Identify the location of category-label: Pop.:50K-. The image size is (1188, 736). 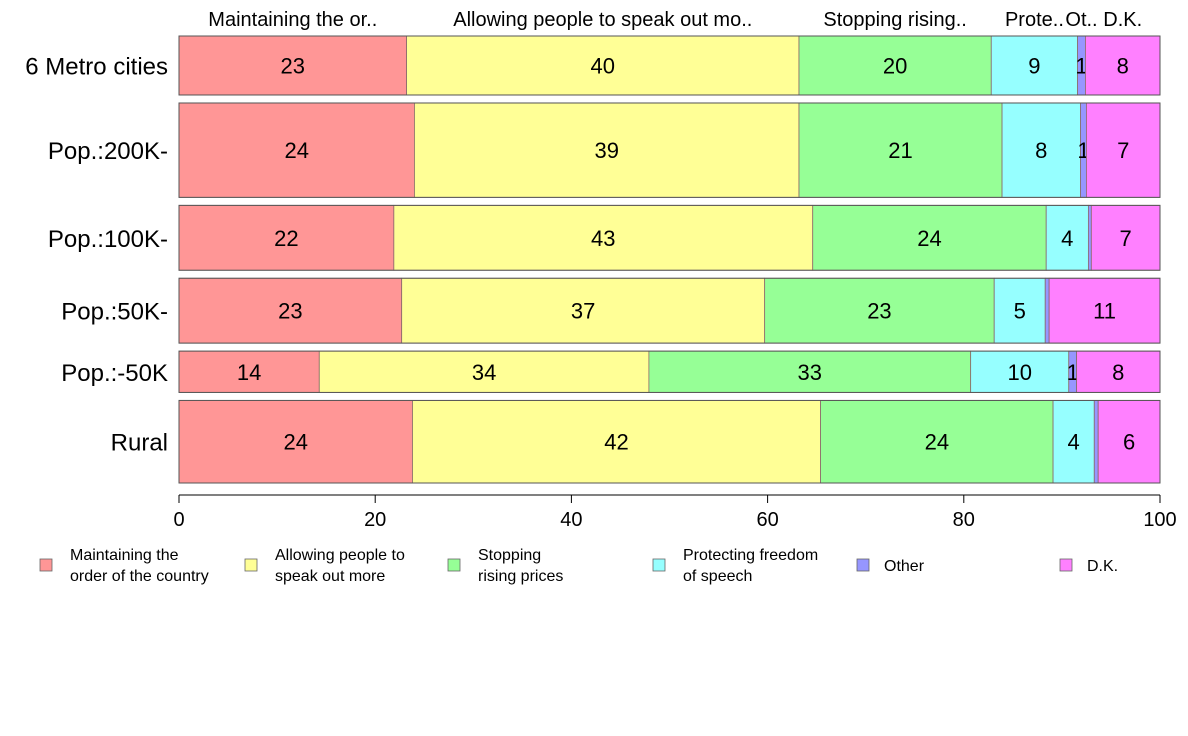
(114, 312).